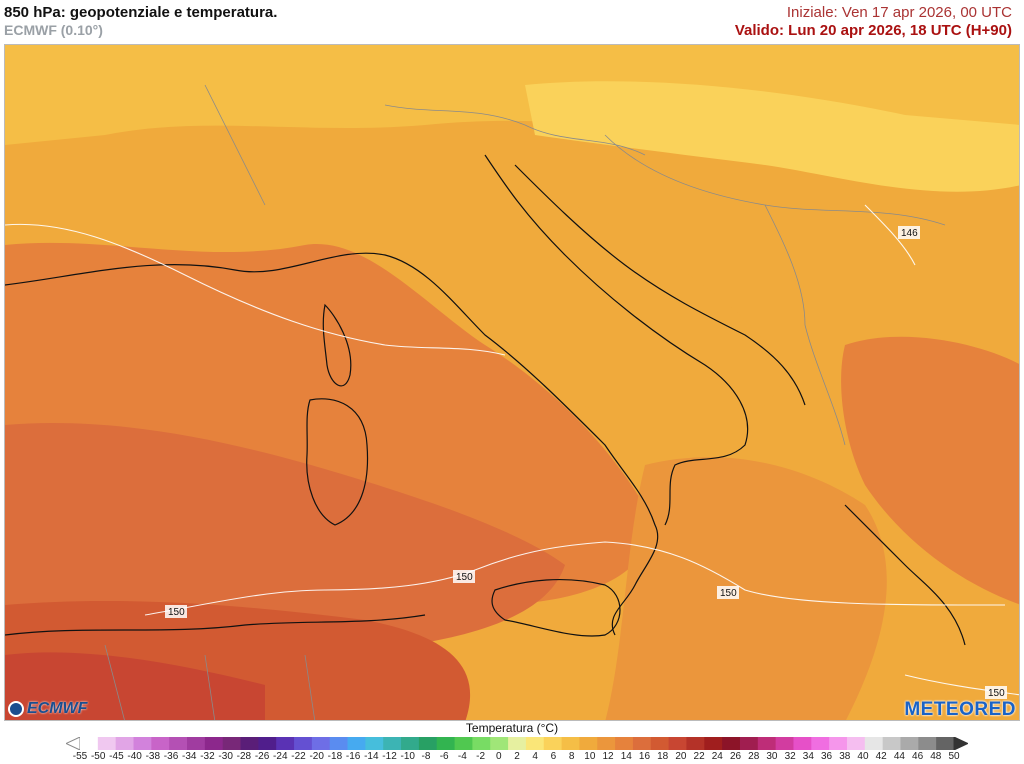  What do you see at coordinates (512, 728) in the screenshot?
I see `legend-title: Temperatura (°C)` at bounding box center [512, 728].